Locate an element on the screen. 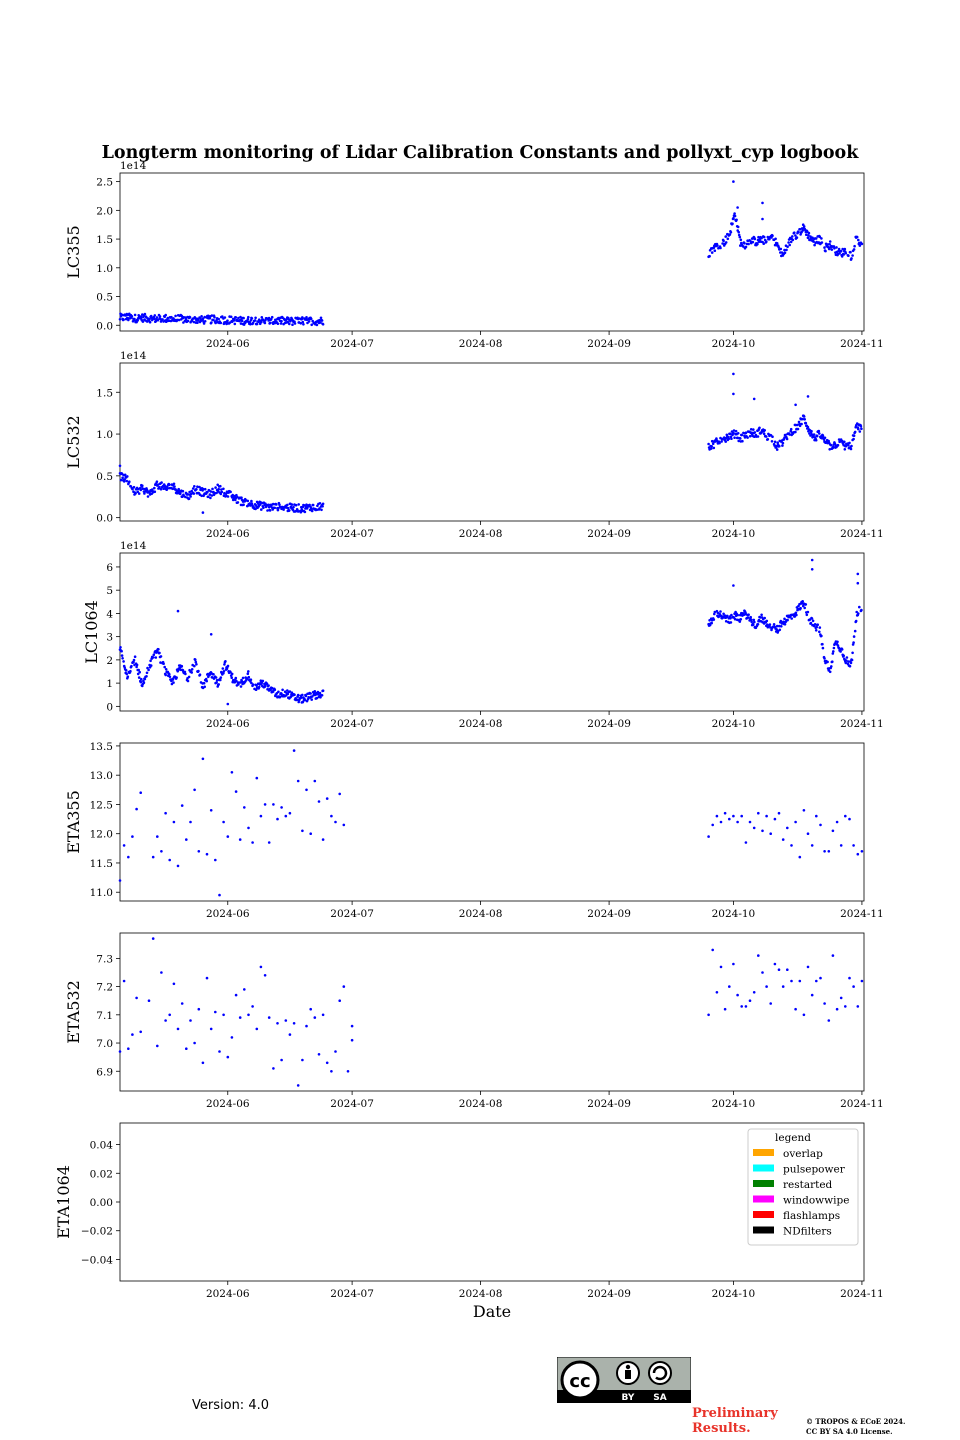  x-tick-label: 2024-11 is located at coordinates (862, 534).